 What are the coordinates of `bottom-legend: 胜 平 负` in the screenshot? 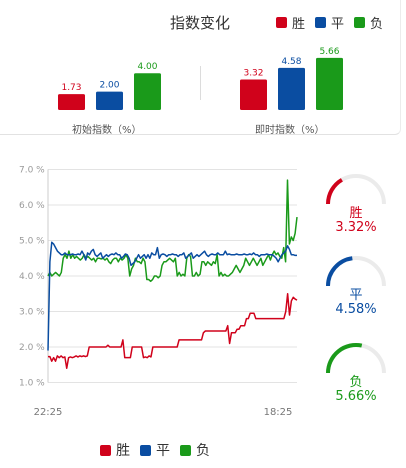 It's located at (160, 450).